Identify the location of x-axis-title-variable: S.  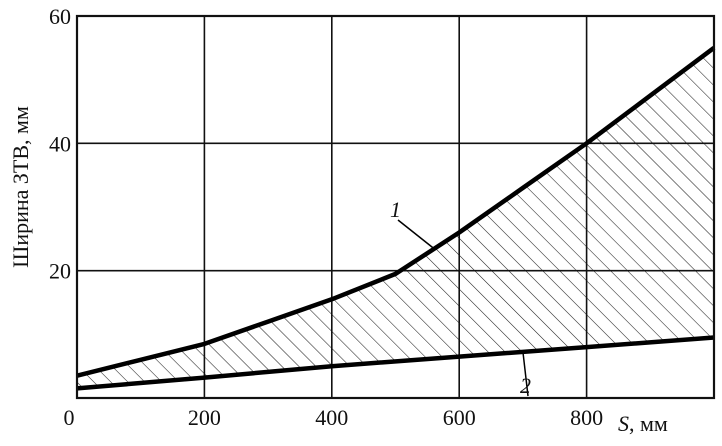
(623, 423).